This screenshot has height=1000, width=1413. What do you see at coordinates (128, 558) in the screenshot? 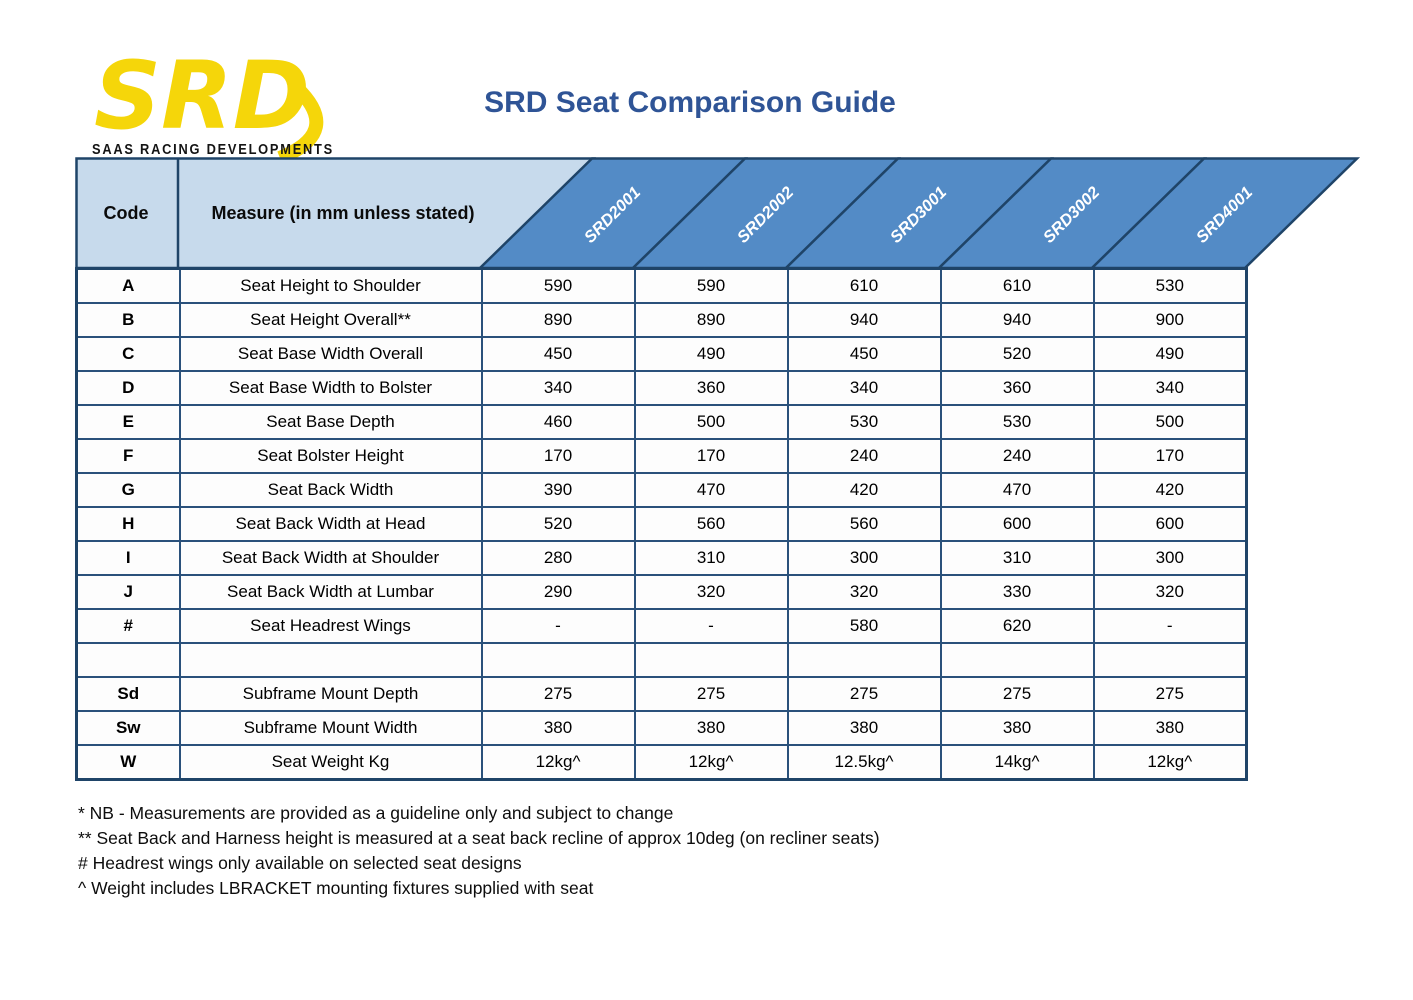
I see `row-code-cell: I` at bounding box center [128, 558].